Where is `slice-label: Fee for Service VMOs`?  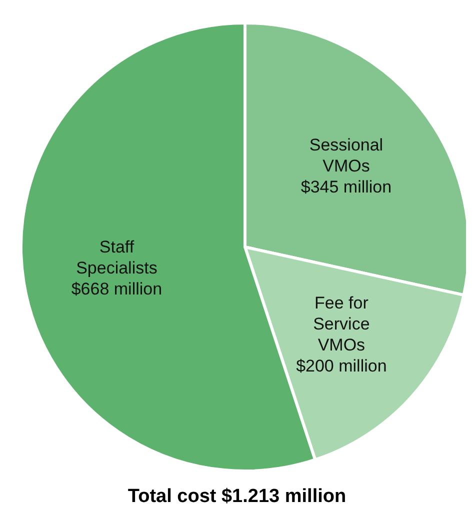
slice-label: Fee for Service VMOs is located at coordinates (341, 323).